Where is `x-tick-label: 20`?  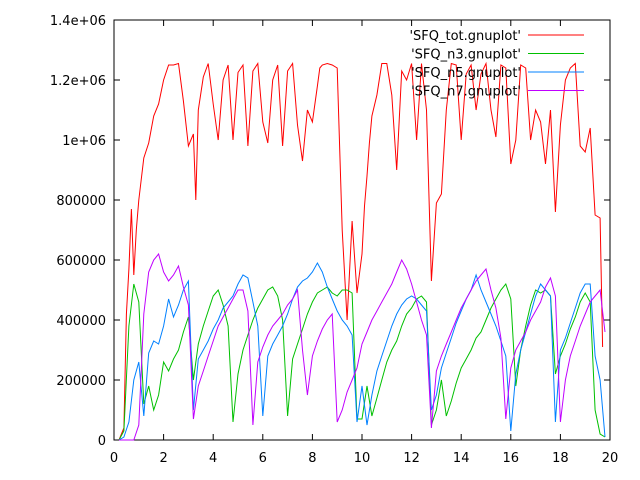
x-tick-label: 20 is located at coordinates (610, 458).